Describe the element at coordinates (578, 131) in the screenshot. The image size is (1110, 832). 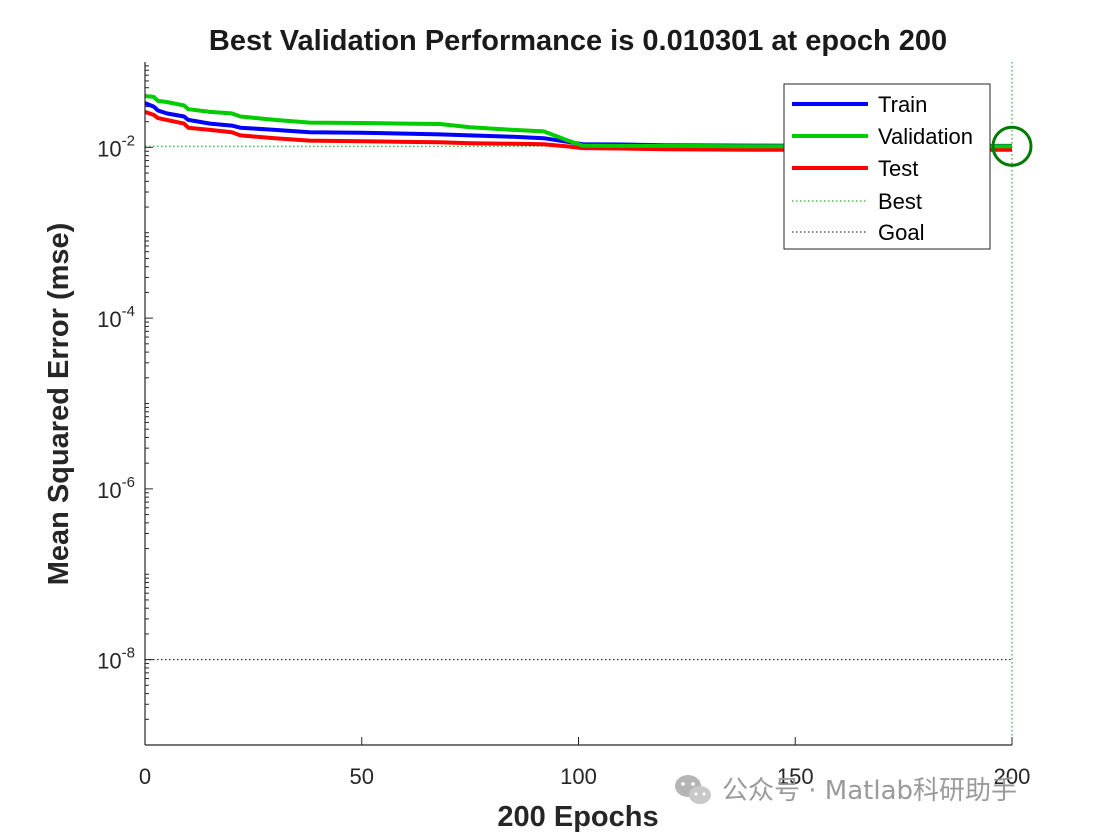
I see `series-line-test` at that location.